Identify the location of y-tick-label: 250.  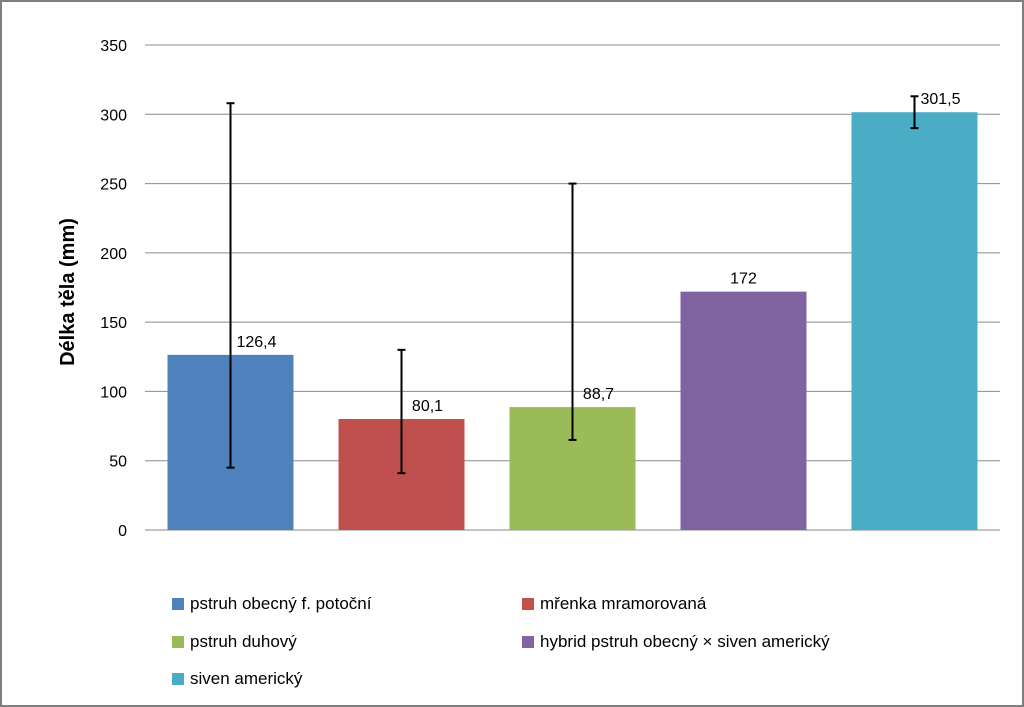
(113, 185).